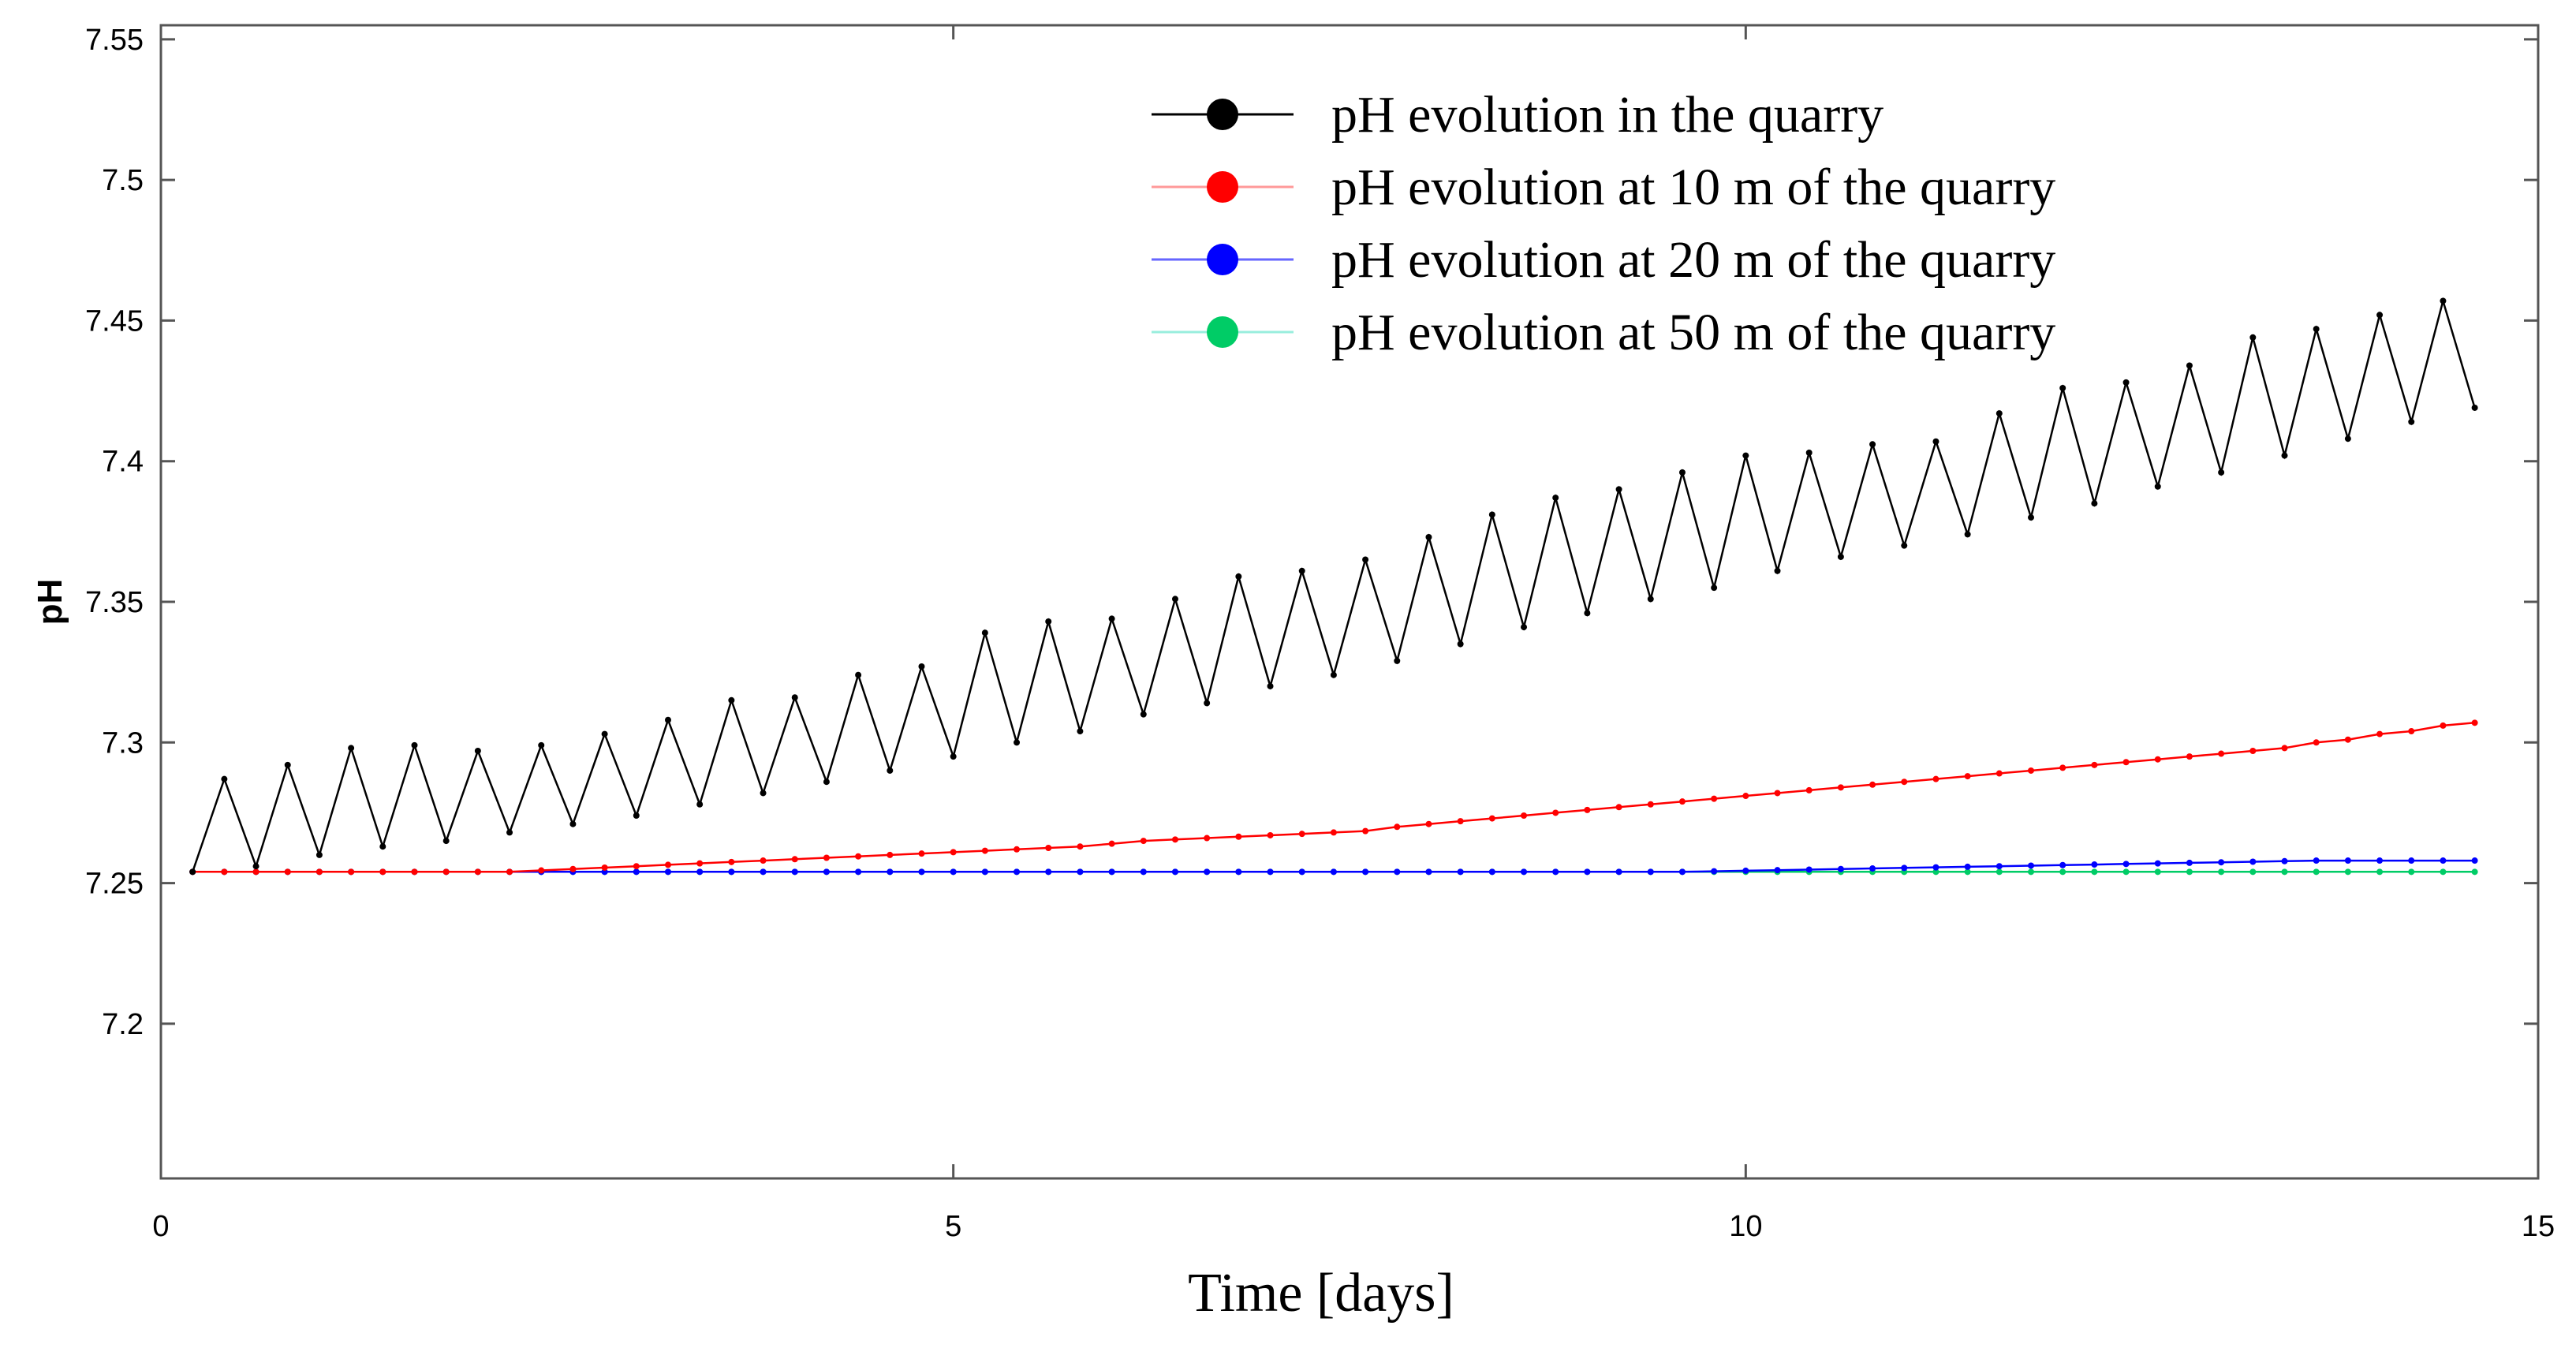 This screenshot has height=1348, width=2576. What do you see at coordinates (123, 1024) in the screenshot?
I see `y-tick-label: 7.2` at bounding box center [123, 1024].